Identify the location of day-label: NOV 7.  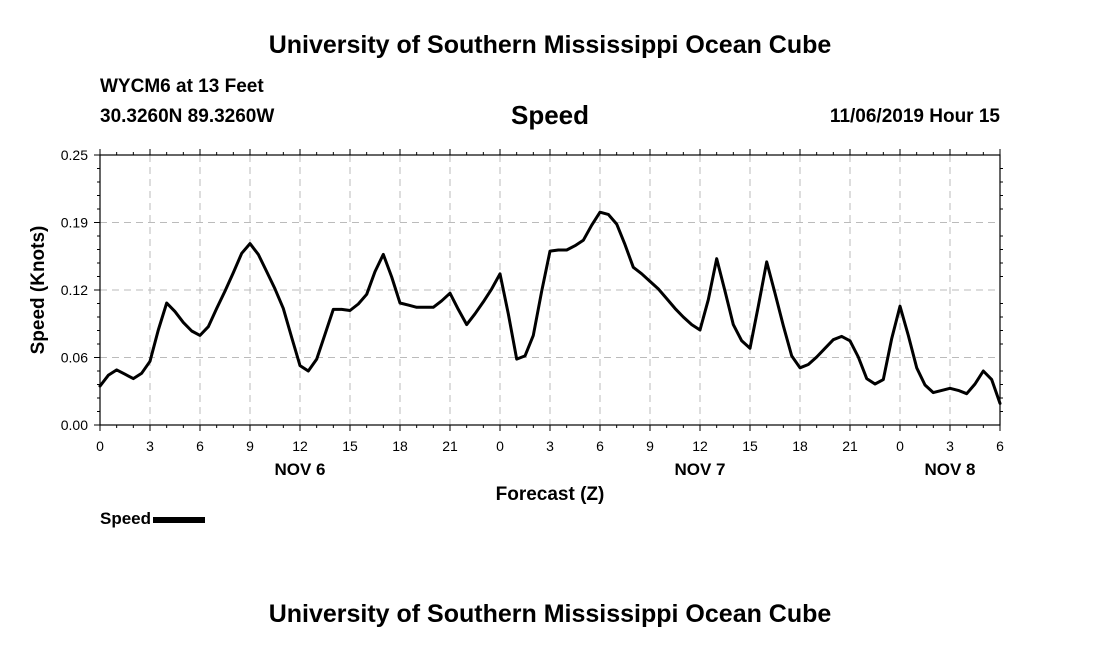
(699, 469).